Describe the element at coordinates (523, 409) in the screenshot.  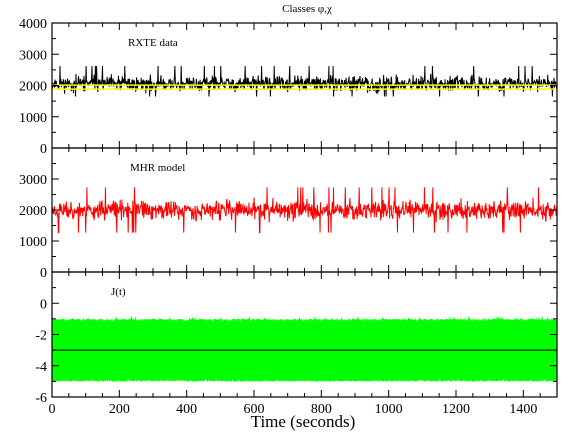
I see `x-tick-label: 1400` at that location.